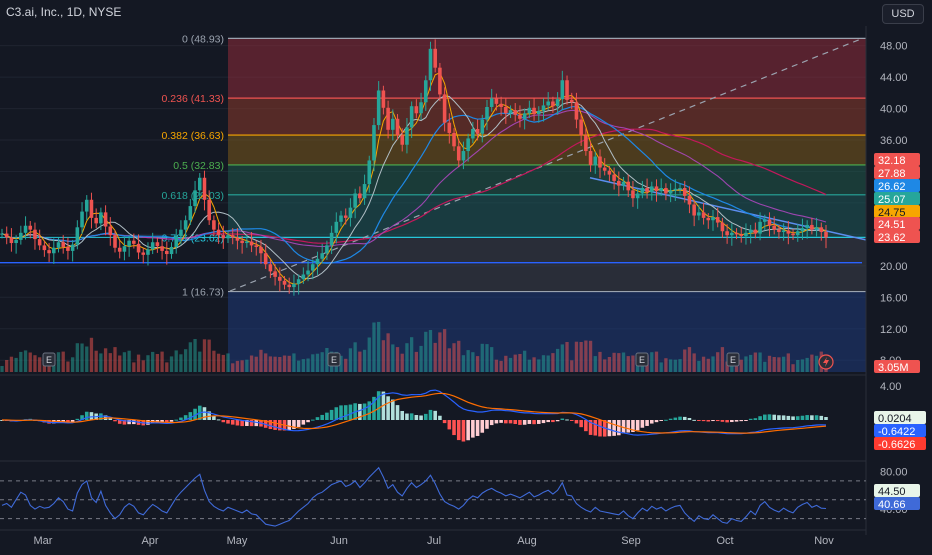 This screenshot has width=932, height=555. Describe the element at coordinates (414, 413) in the screenshot. I see `macd-signal-line` at that location.